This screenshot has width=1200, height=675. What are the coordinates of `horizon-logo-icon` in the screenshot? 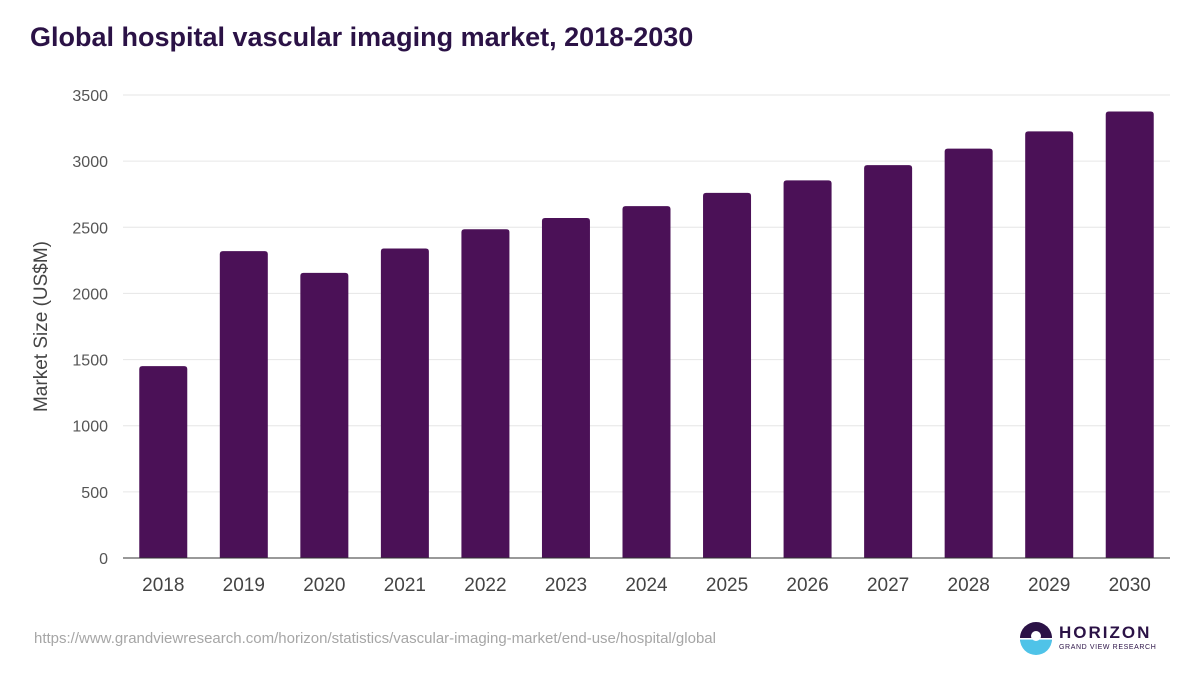 It's located at (1036, 638).